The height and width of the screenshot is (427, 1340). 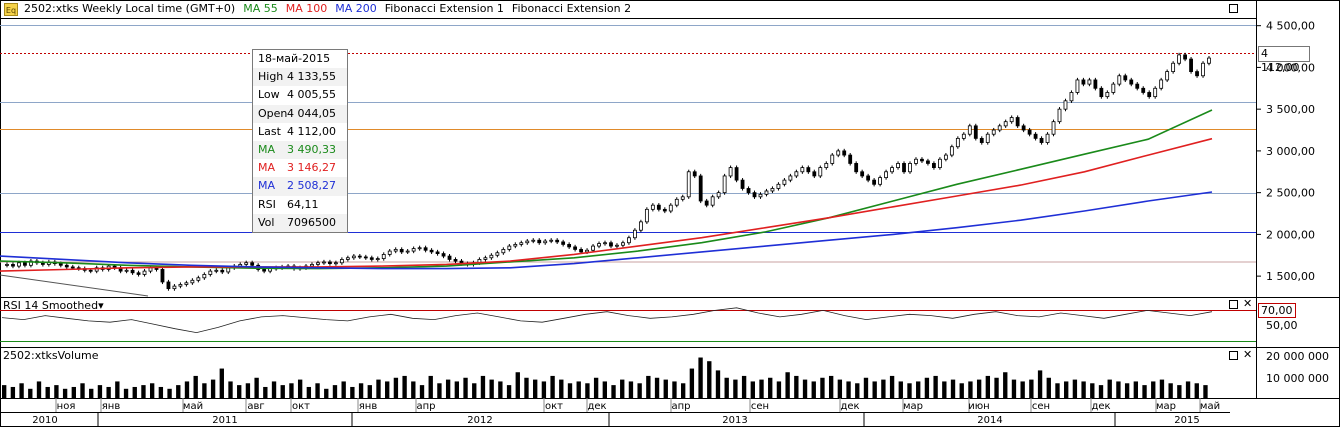 I want to click on tooltip-key: Vol, so click(x=266, y=222).